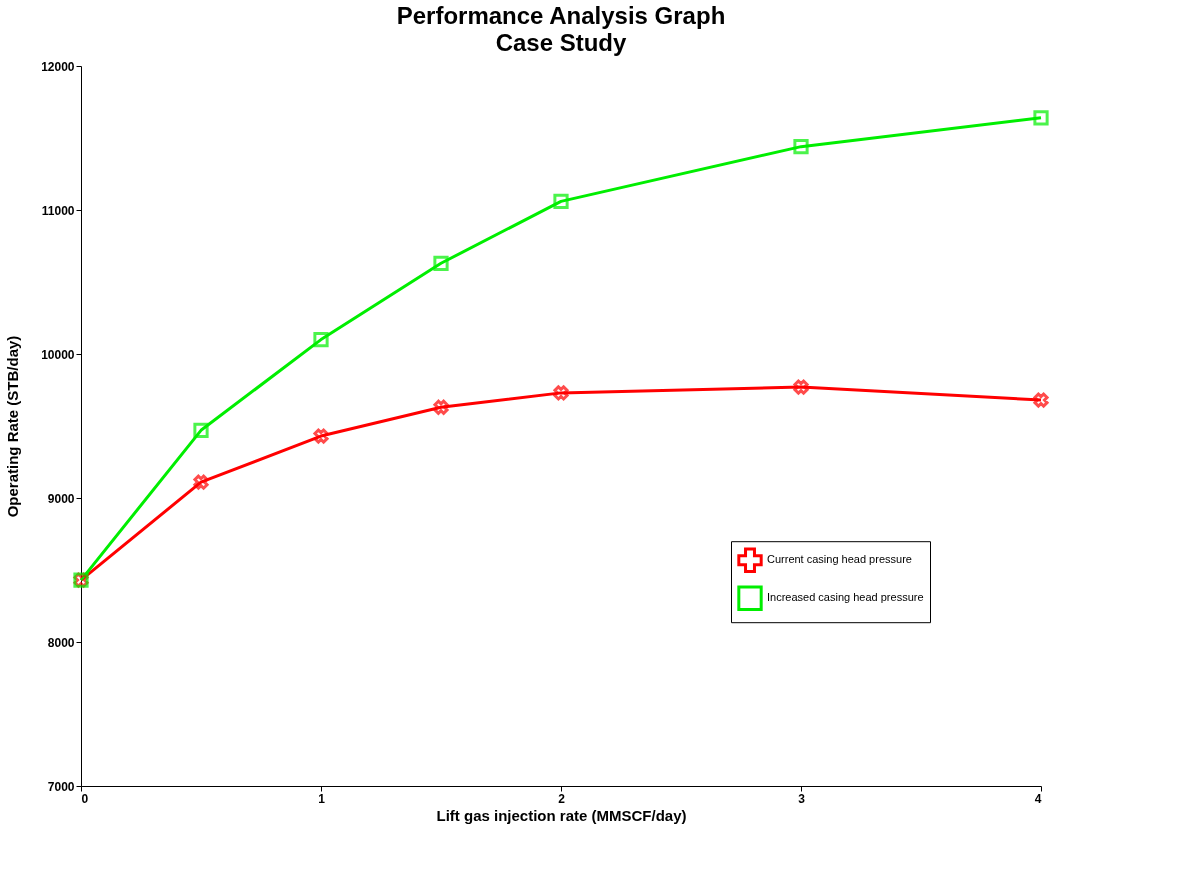 The height and width of the screenshot is (877, 1180). Describe the element at coordinates (13, 426) in the screenshot. I see `y-axis-title: Operating Rate (STB/day)` at that location.